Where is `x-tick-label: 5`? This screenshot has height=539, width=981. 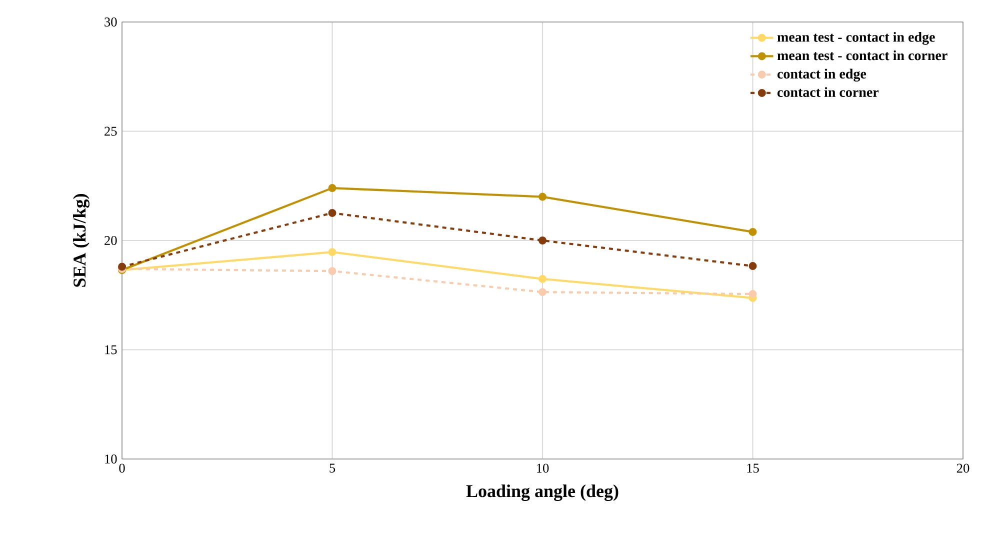
x-tick-label: 5 is located at coordinates (333, 468).